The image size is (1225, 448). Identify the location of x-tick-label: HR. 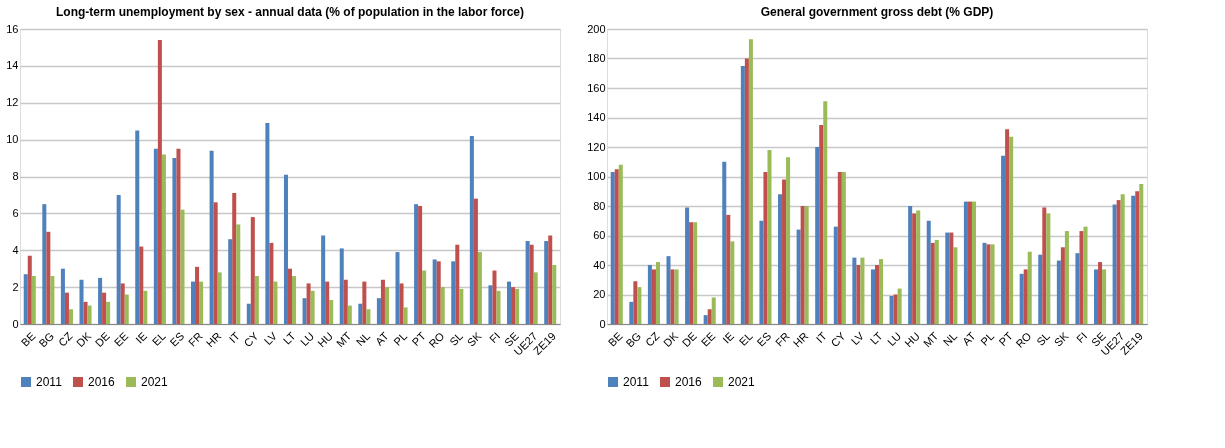
(213, 339).